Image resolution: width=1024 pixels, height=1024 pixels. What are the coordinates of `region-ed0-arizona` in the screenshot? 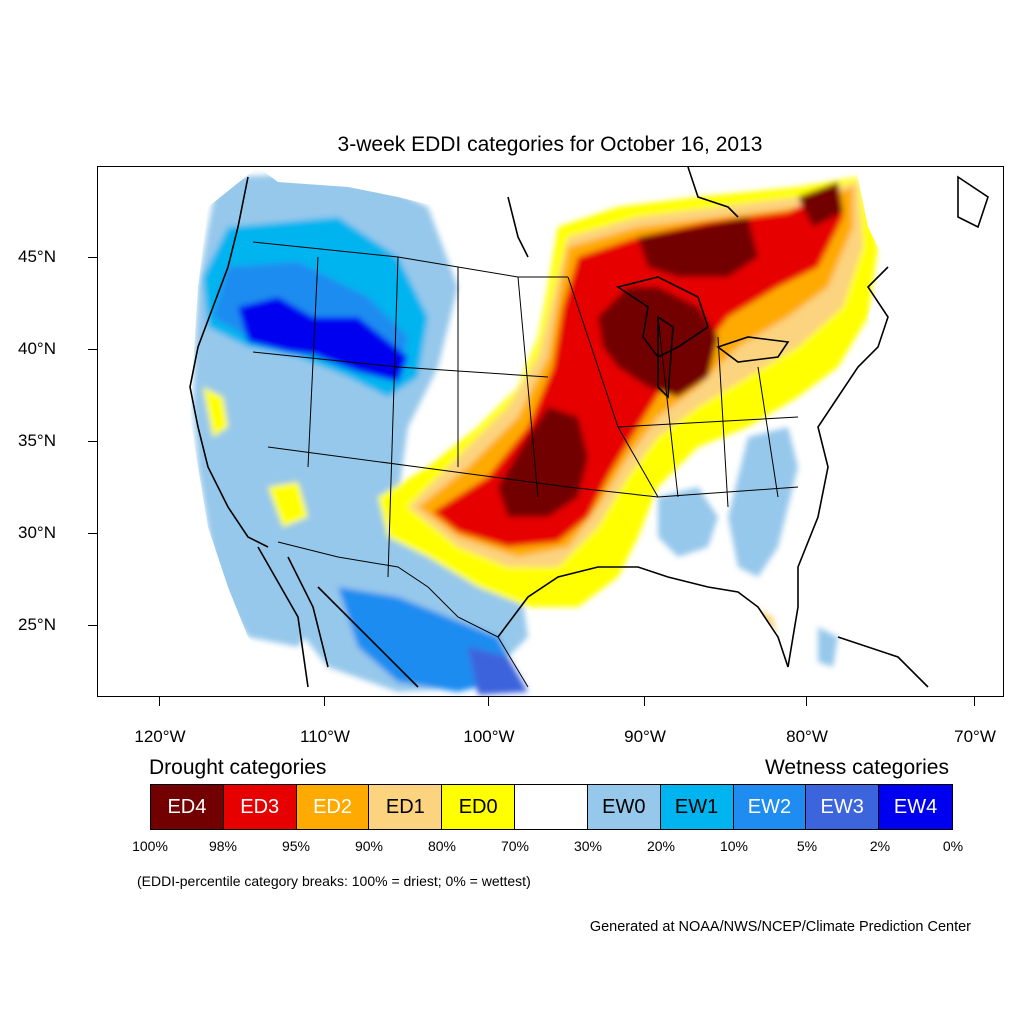 It's located at (288, 504).